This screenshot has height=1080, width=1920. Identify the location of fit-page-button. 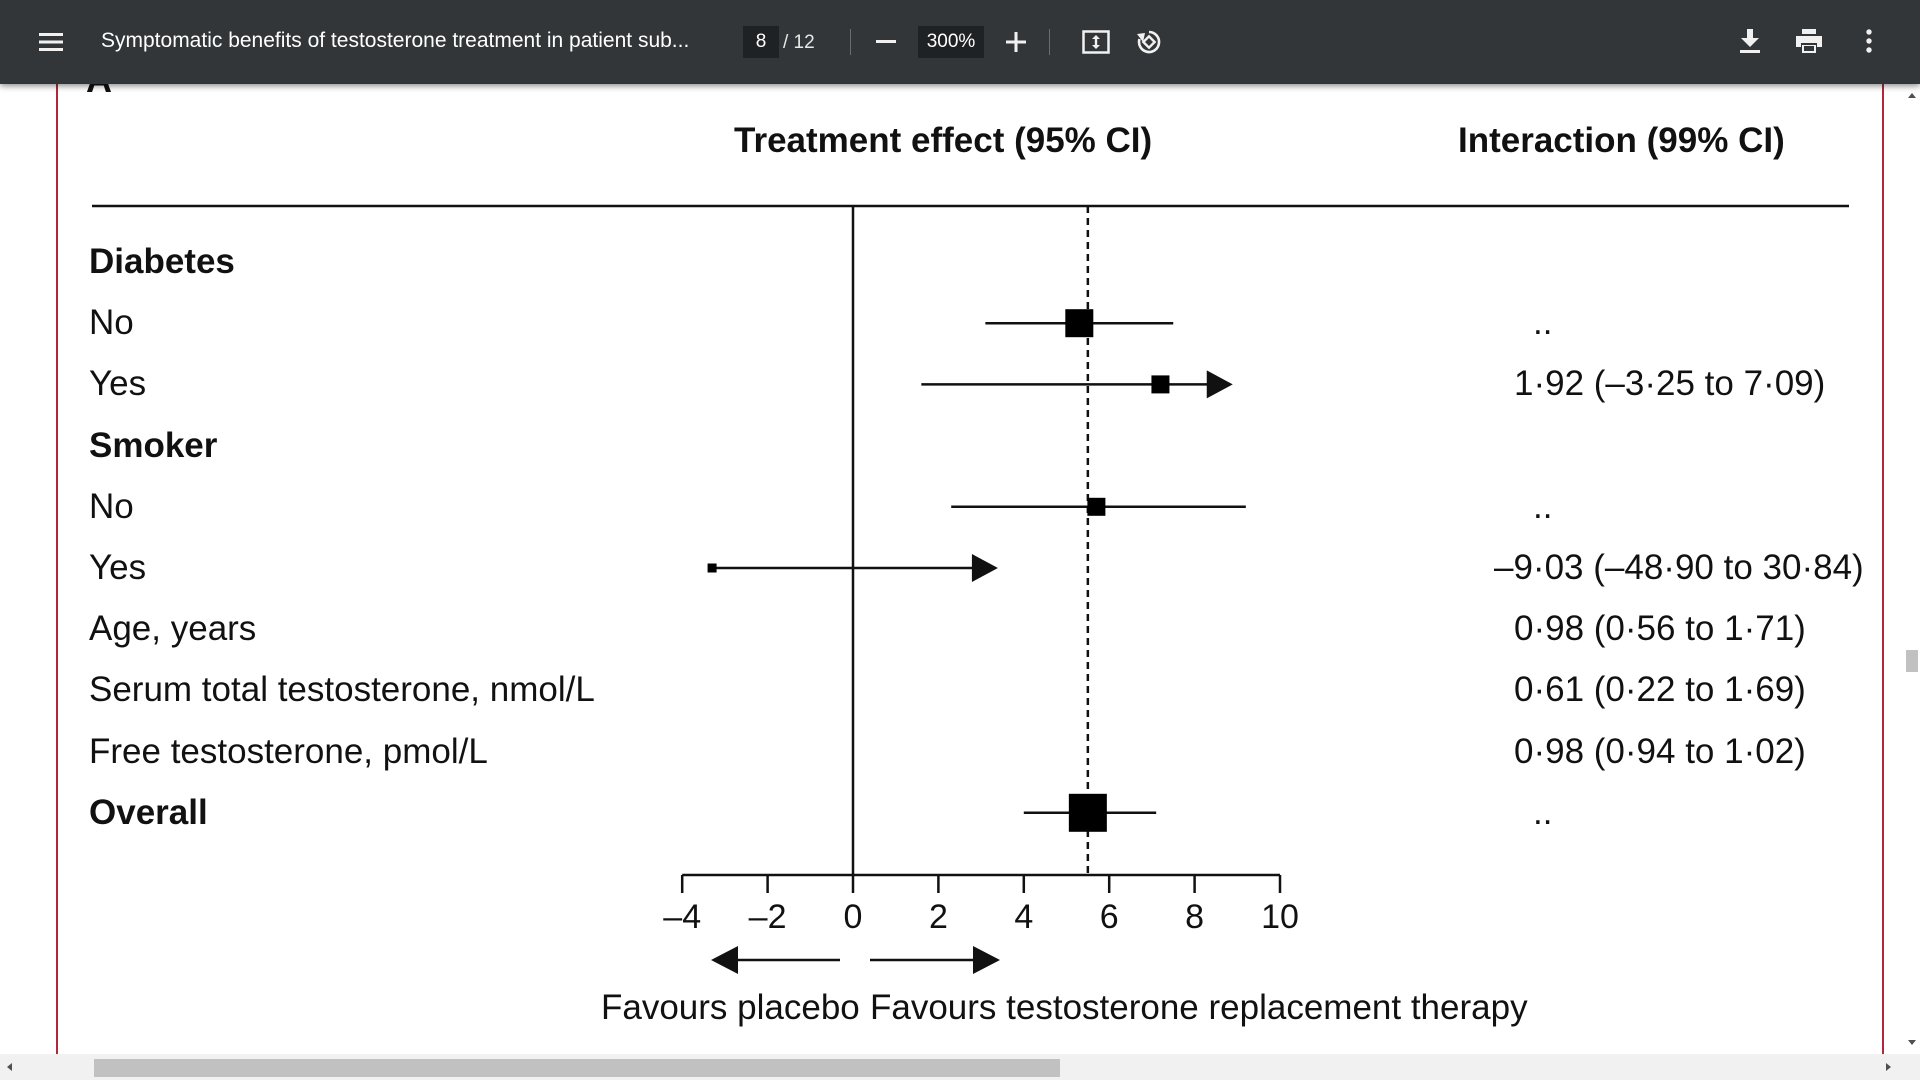
(1096, 42).